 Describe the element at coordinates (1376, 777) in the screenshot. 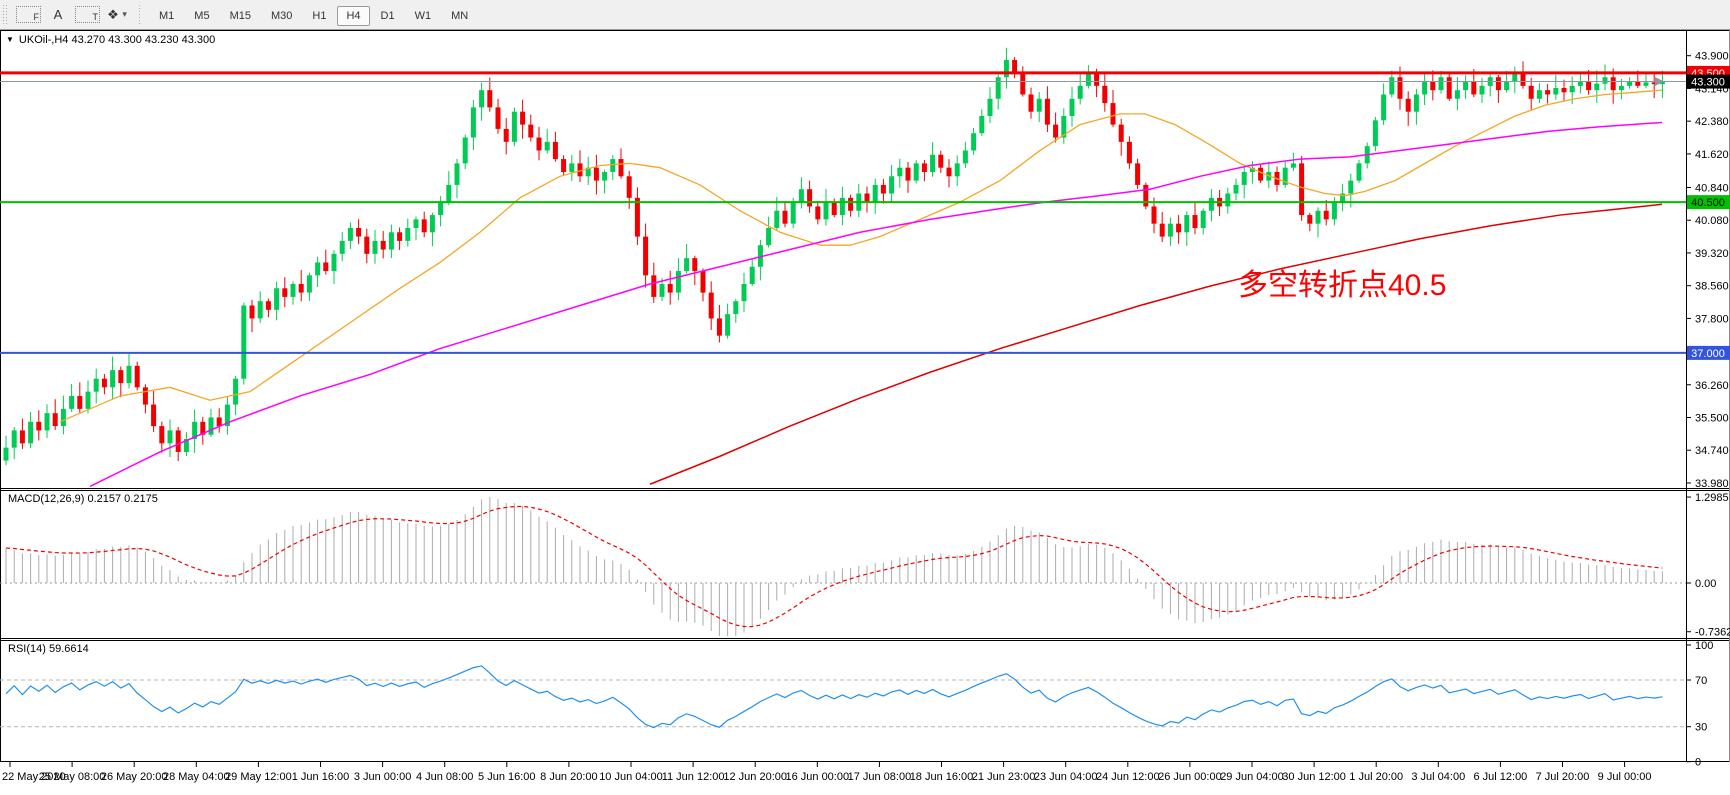

I see `time-axis-label: 1 Jul 20:00` at that location.